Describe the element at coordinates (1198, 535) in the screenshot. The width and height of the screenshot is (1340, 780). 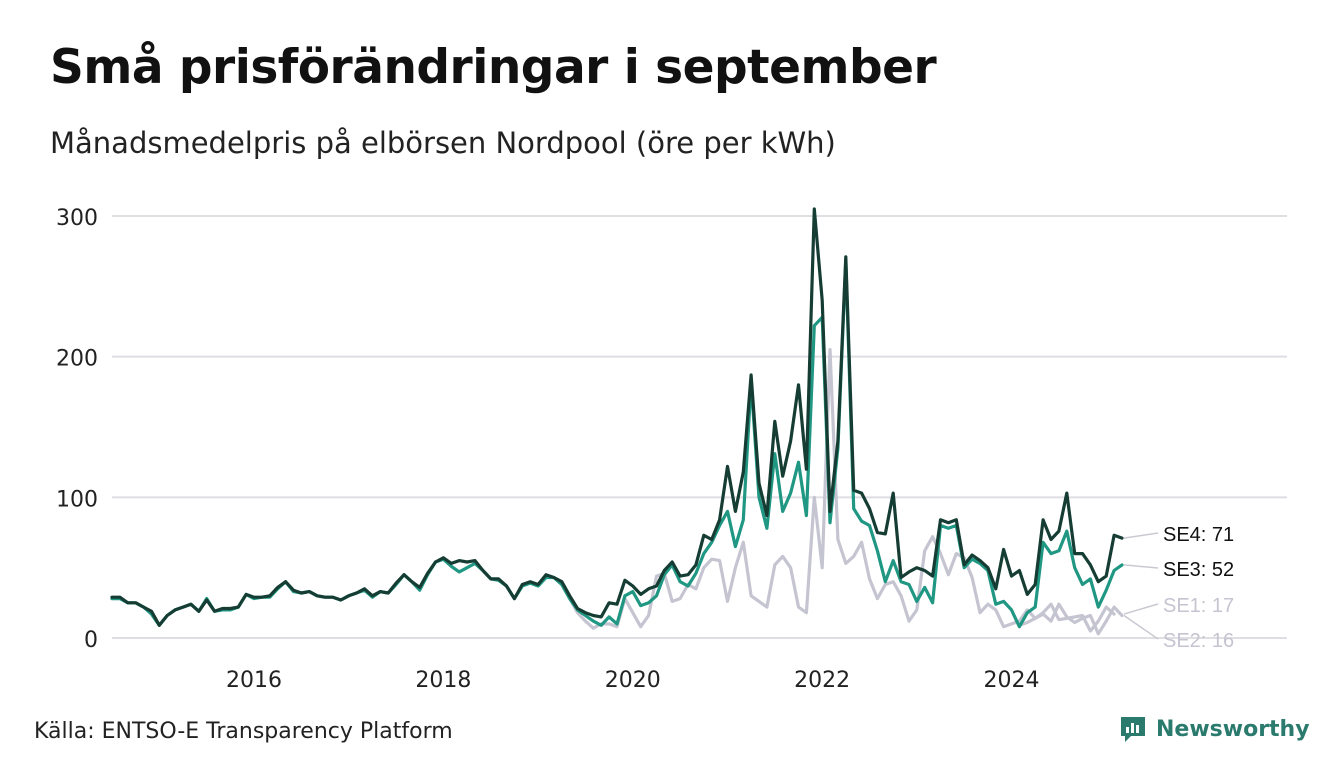
I see `end-label-se4: SE4: 71` at that location.